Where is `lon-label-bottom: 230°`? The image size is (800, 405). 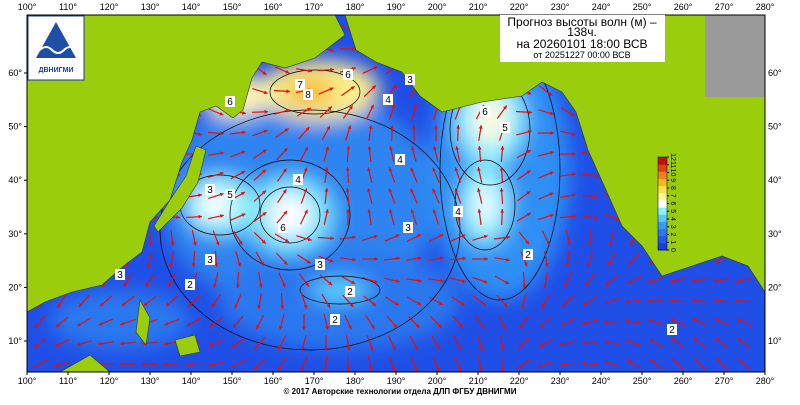
lon-label-bottom: 230° is located at coordinates (560, 381).